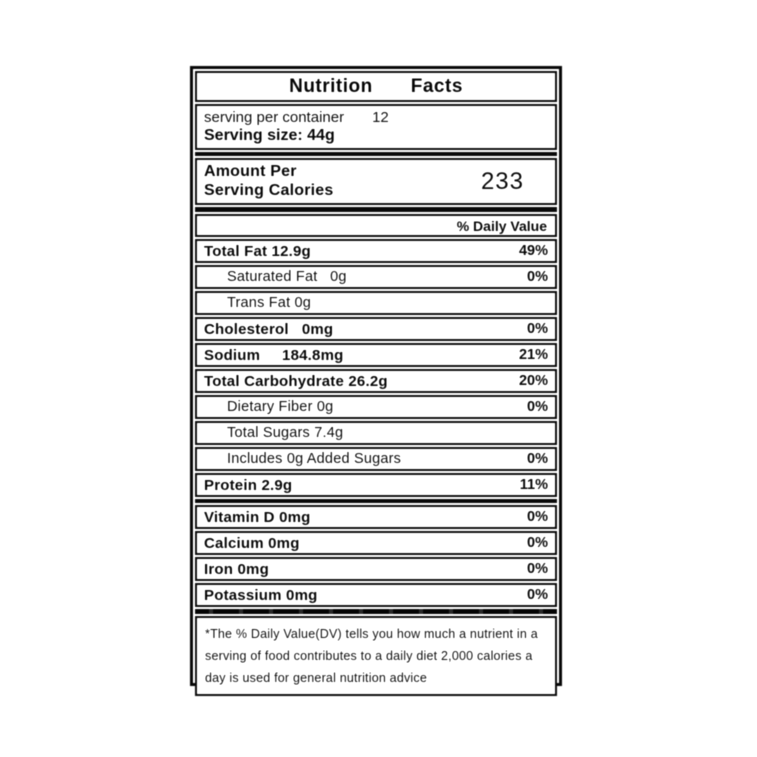  I want to click on nutrient-name: Potassium 0mg, so click(261, 595).